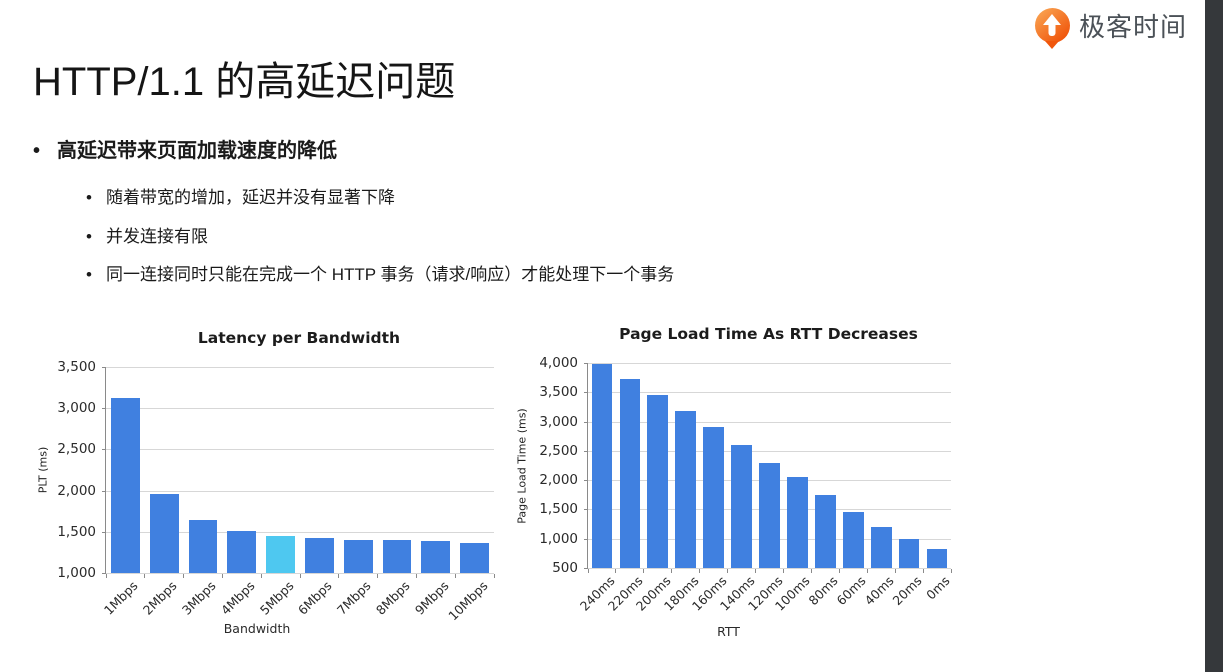  I want to click on bullet-main: • 高延迟带来页面加载速度的降低, so click(185, 151).